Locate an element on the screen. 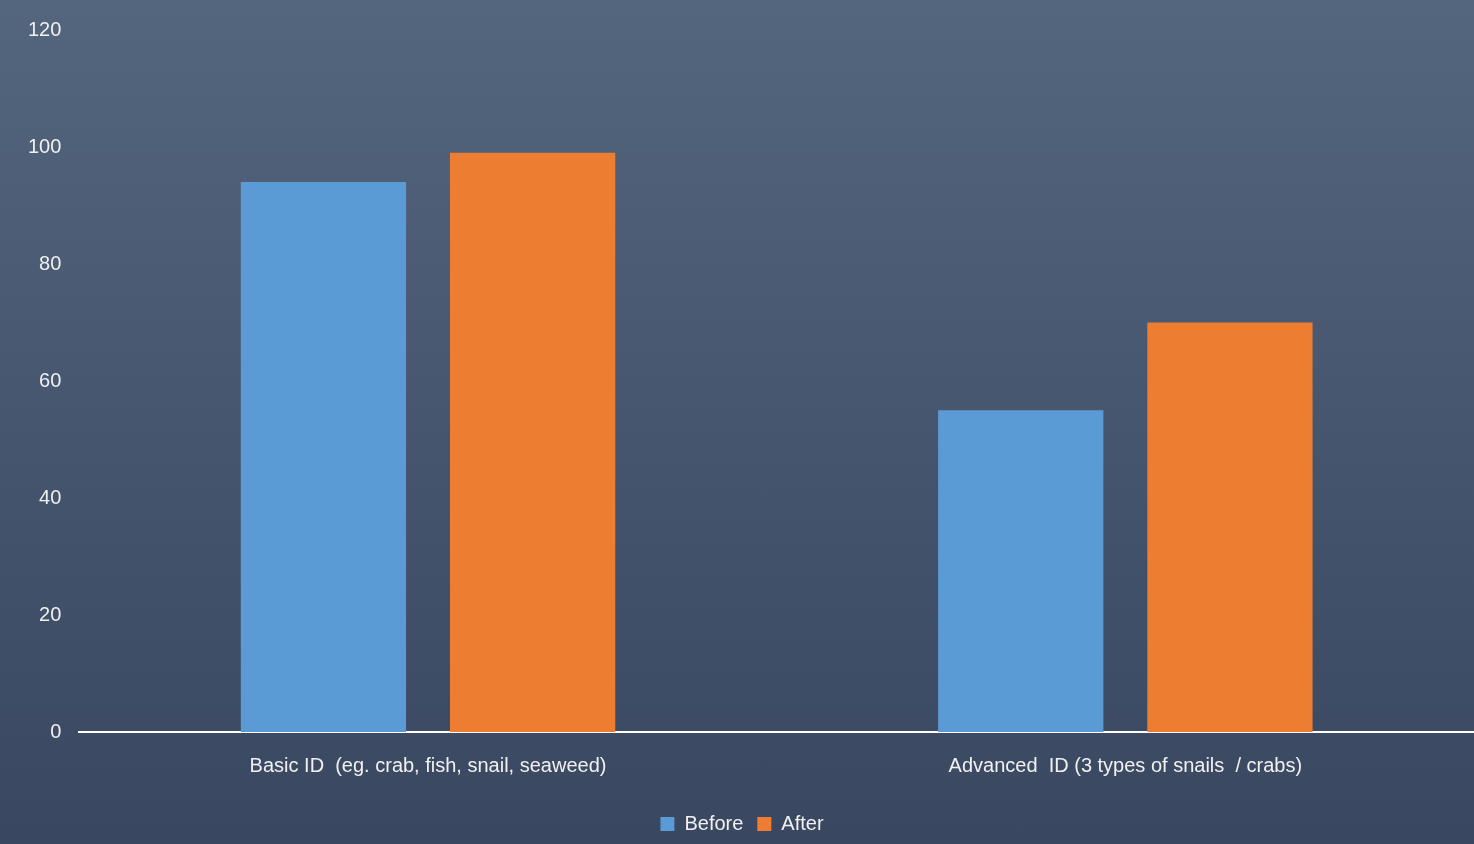 The width and height of the screenshot is (1474, 844). x-tick-label: Advanced ID (3 types of snails / crabs) is located at coordinates (1125, 764).